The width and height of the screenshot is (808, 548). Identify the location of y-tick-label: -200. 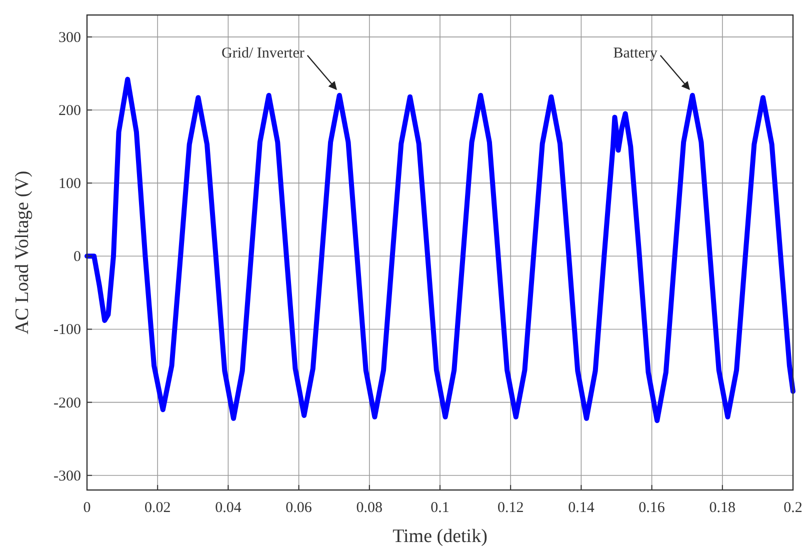
(67, 403).